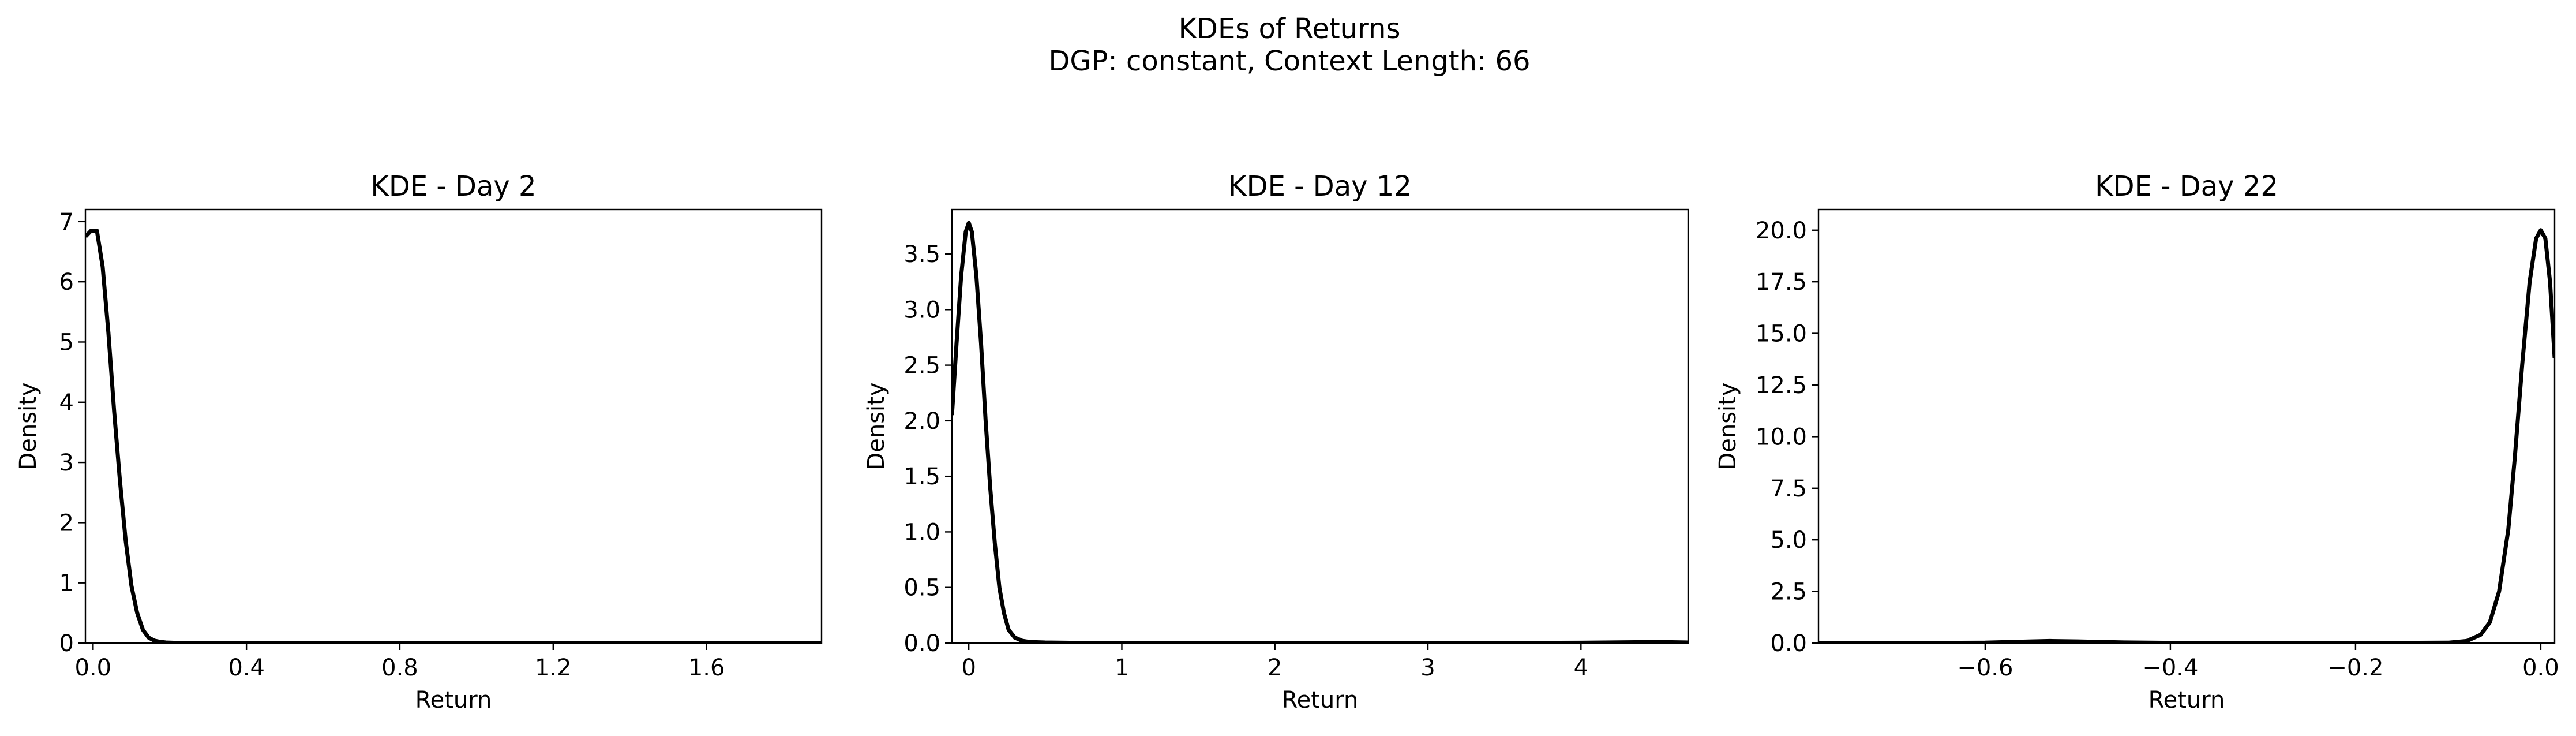  What do you see at coordinates (1788, 489) in the screenshot?
I see `y-tick-label: 7.5` at bounding box center [1788, 489].